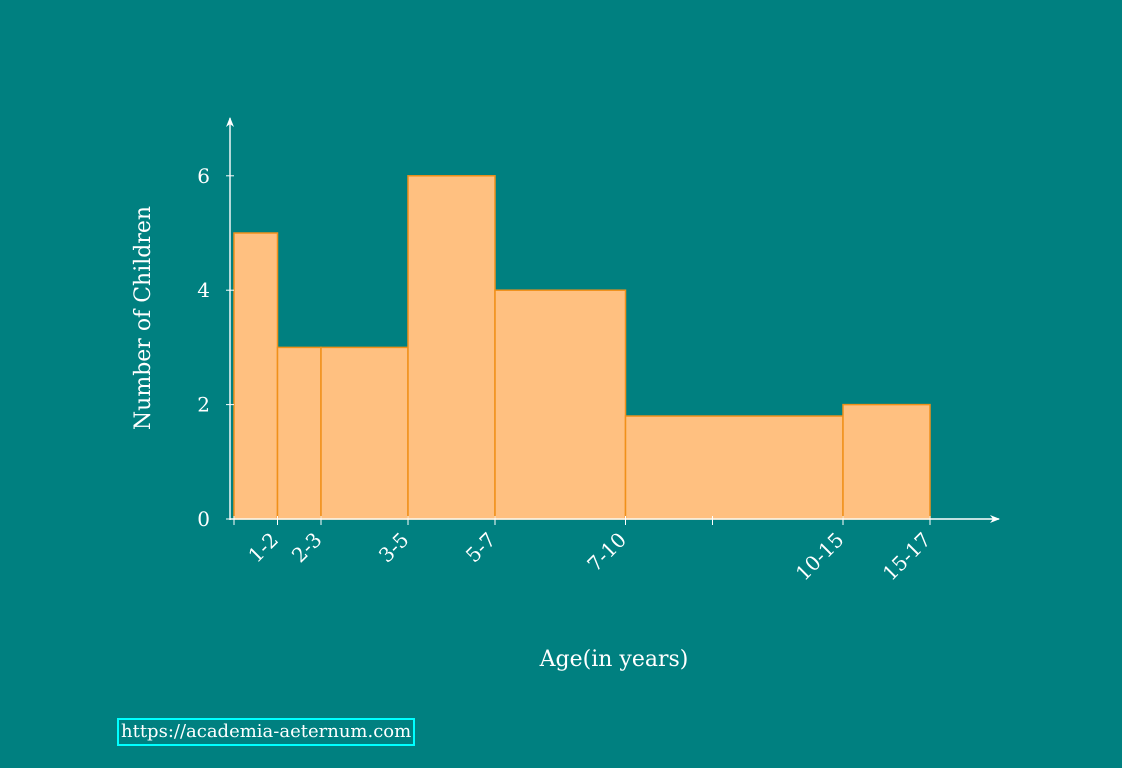  Describe the element at coordinates (307, 548) in the screenshot. I see `x-tick-label: 2-3` at that location.